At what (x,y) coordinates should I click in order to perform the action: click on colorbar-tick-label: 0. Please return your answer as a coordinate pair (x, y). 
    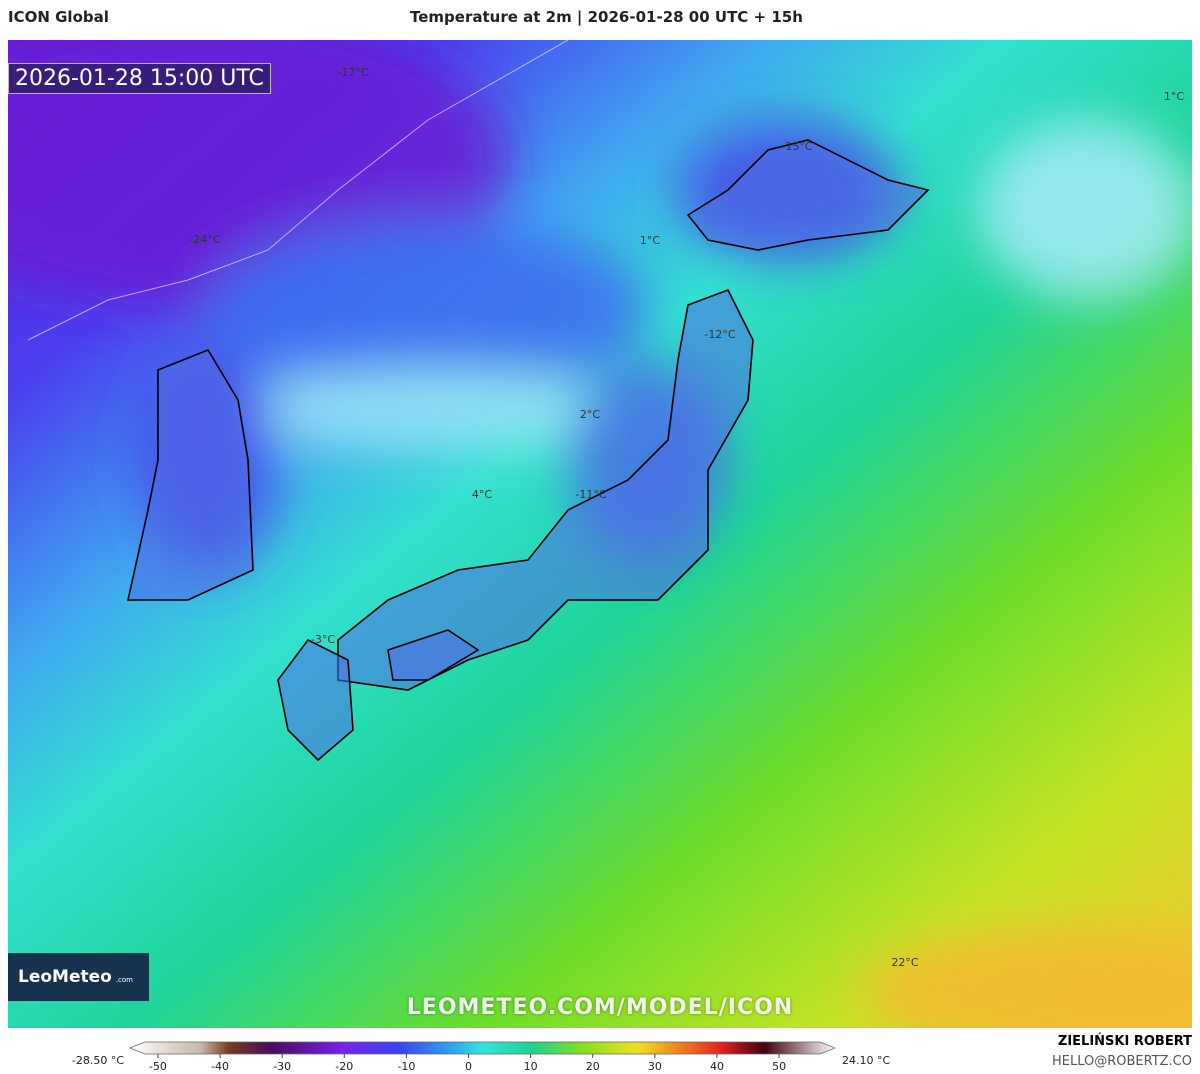
    Looking at the image, I should click on (468, 1066).